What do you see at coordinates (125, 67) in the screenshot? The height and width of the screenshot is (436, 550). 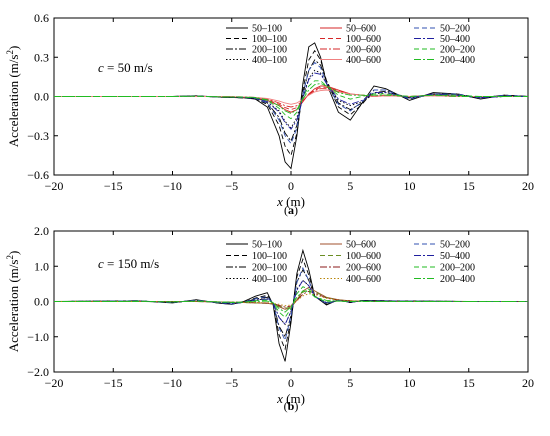 I see `speed-annotation: c = 50 m/s` at bounding box center [125, 67].